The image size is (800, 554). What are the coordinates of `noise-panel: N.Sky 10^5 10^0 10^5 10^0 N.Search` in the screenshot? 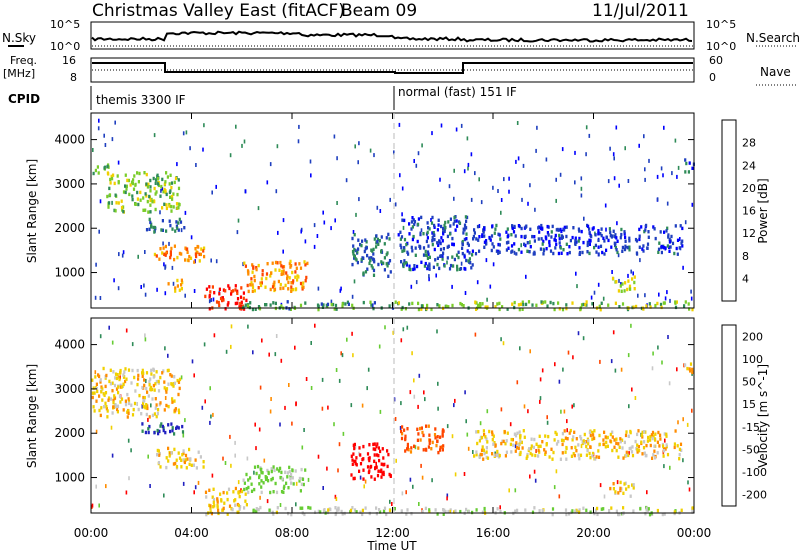 It's located at (401, 35).